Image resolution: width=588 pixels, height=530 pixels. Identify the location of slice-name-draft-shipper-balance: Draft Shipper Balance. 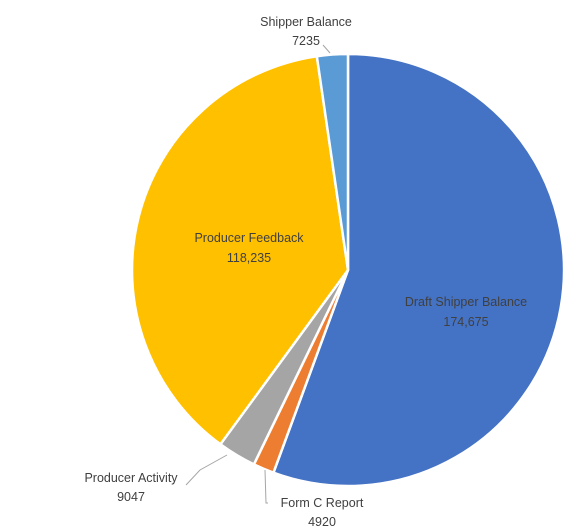
(466, 302).